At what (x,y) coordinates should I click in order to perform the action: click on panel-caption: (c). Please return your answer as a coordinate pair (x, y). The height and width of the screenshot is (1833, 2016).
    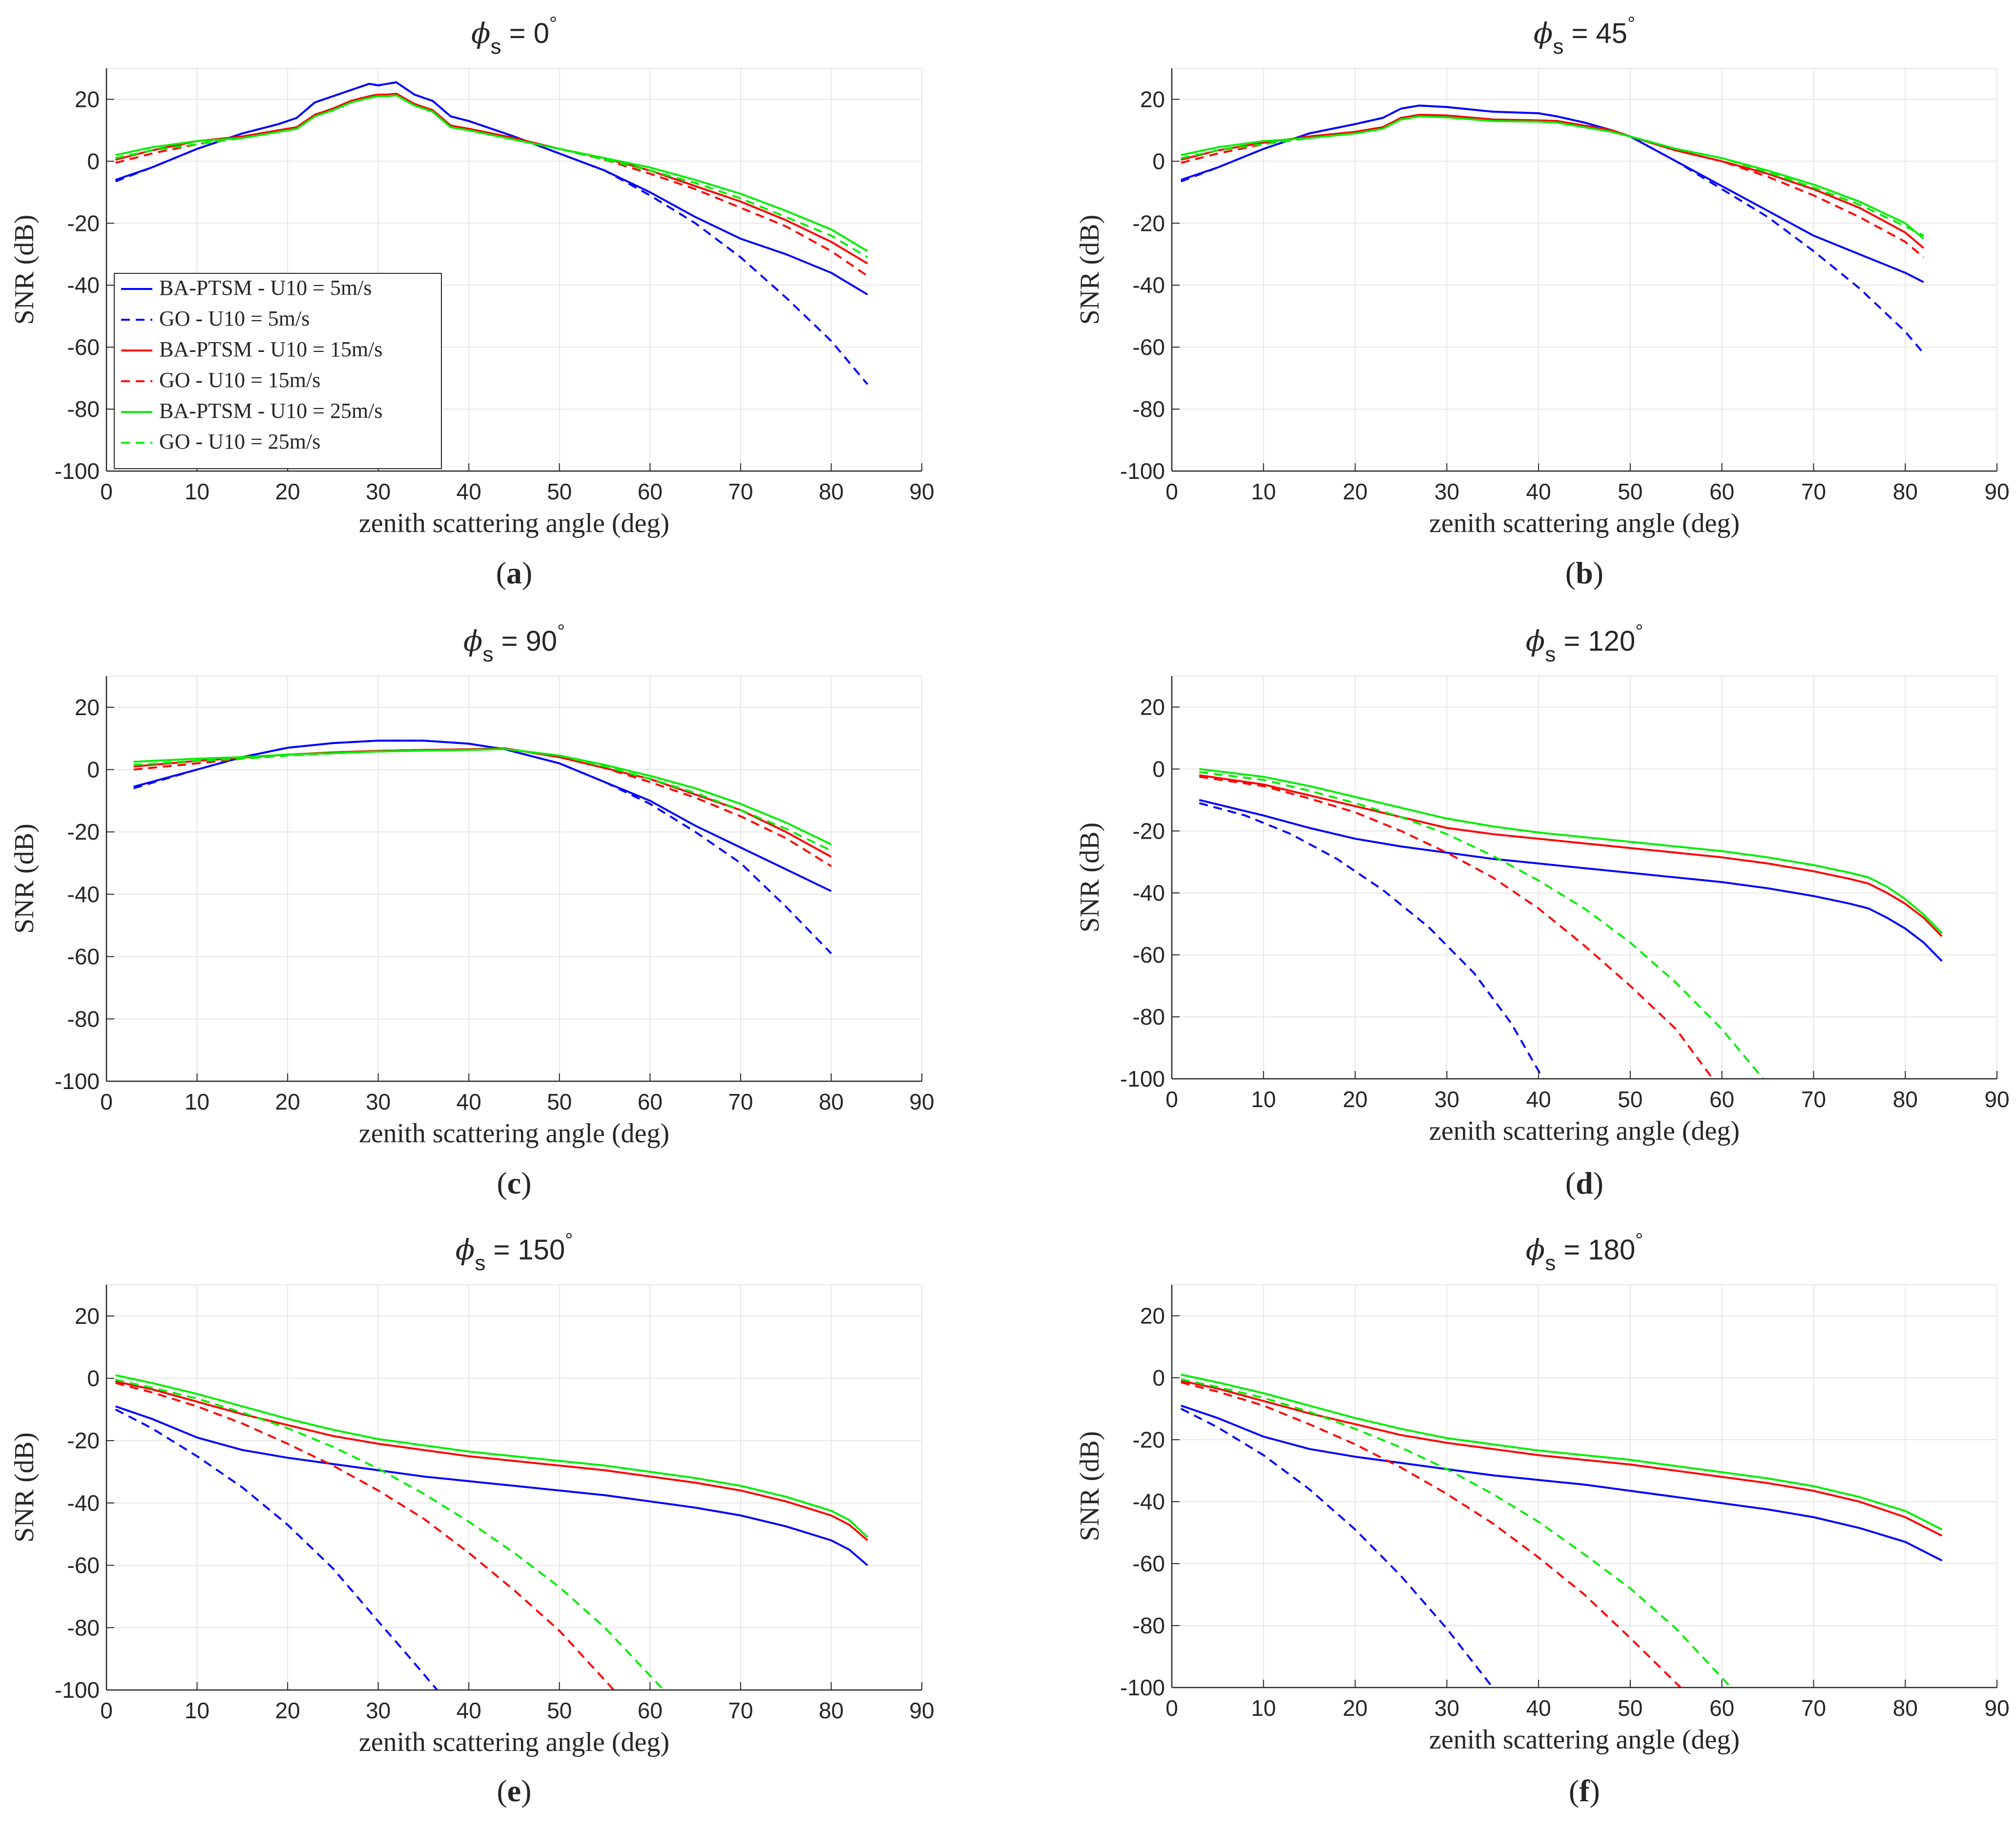
    Looking at the image, I should click on (514, 1183).